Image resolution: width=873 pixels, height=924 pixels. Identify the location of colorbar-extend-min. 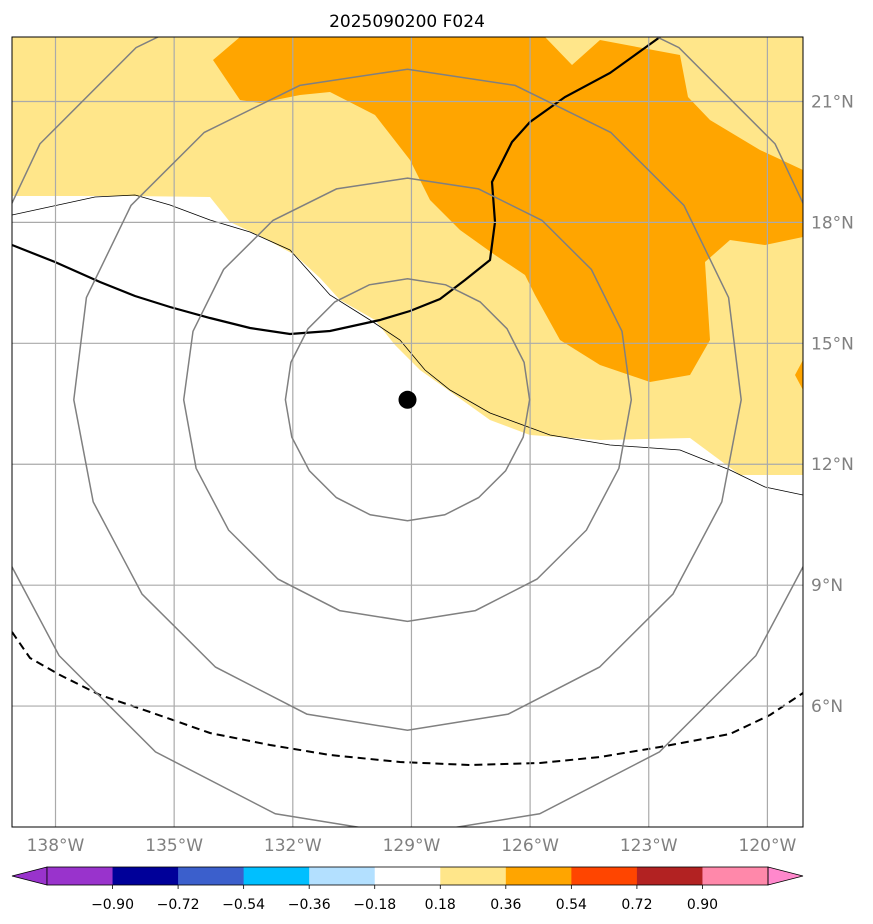
(29, 876).